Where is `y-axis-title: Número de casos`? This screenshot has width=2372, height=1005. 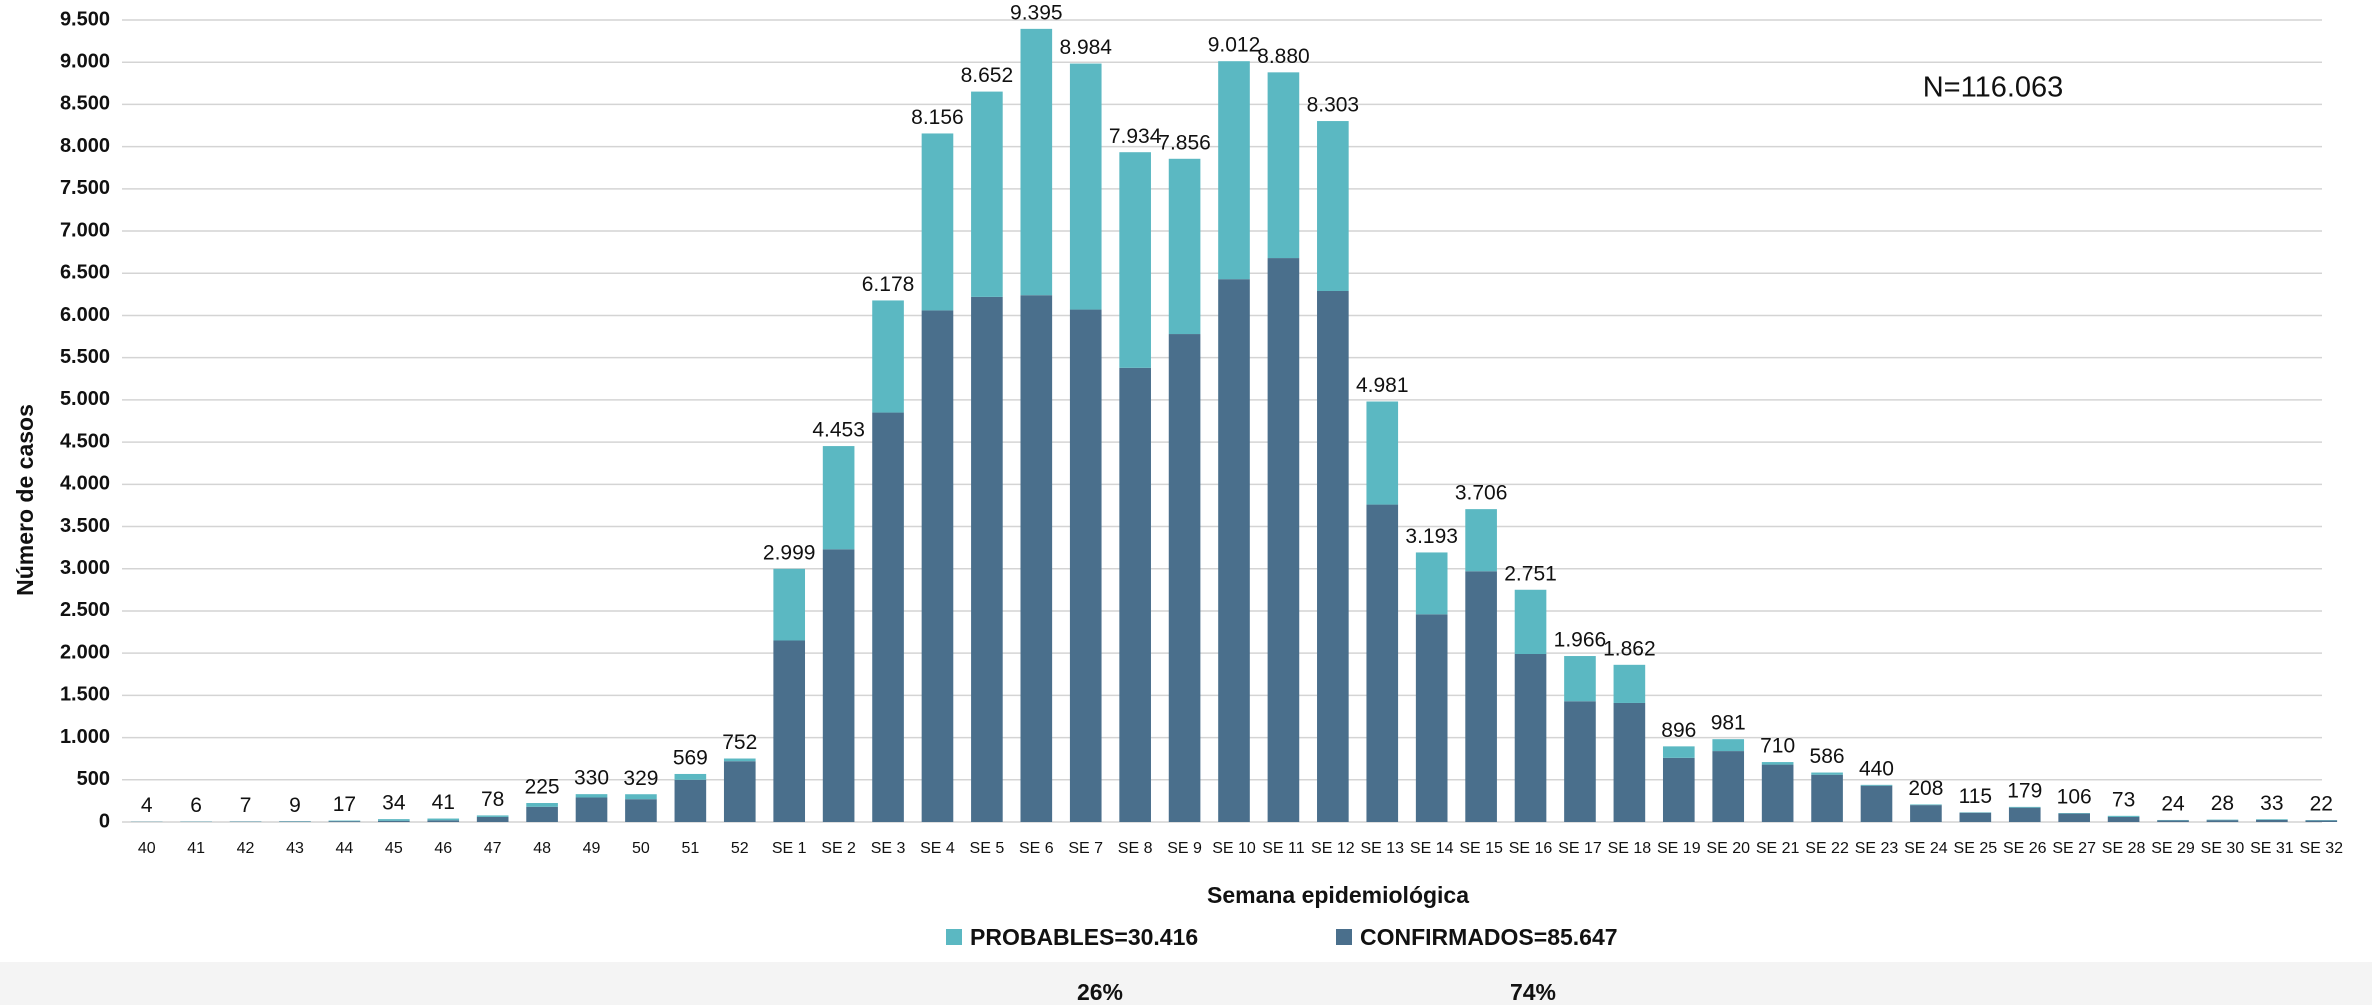 y-axis-title: Número de casos is located at coordinates (25, 500).